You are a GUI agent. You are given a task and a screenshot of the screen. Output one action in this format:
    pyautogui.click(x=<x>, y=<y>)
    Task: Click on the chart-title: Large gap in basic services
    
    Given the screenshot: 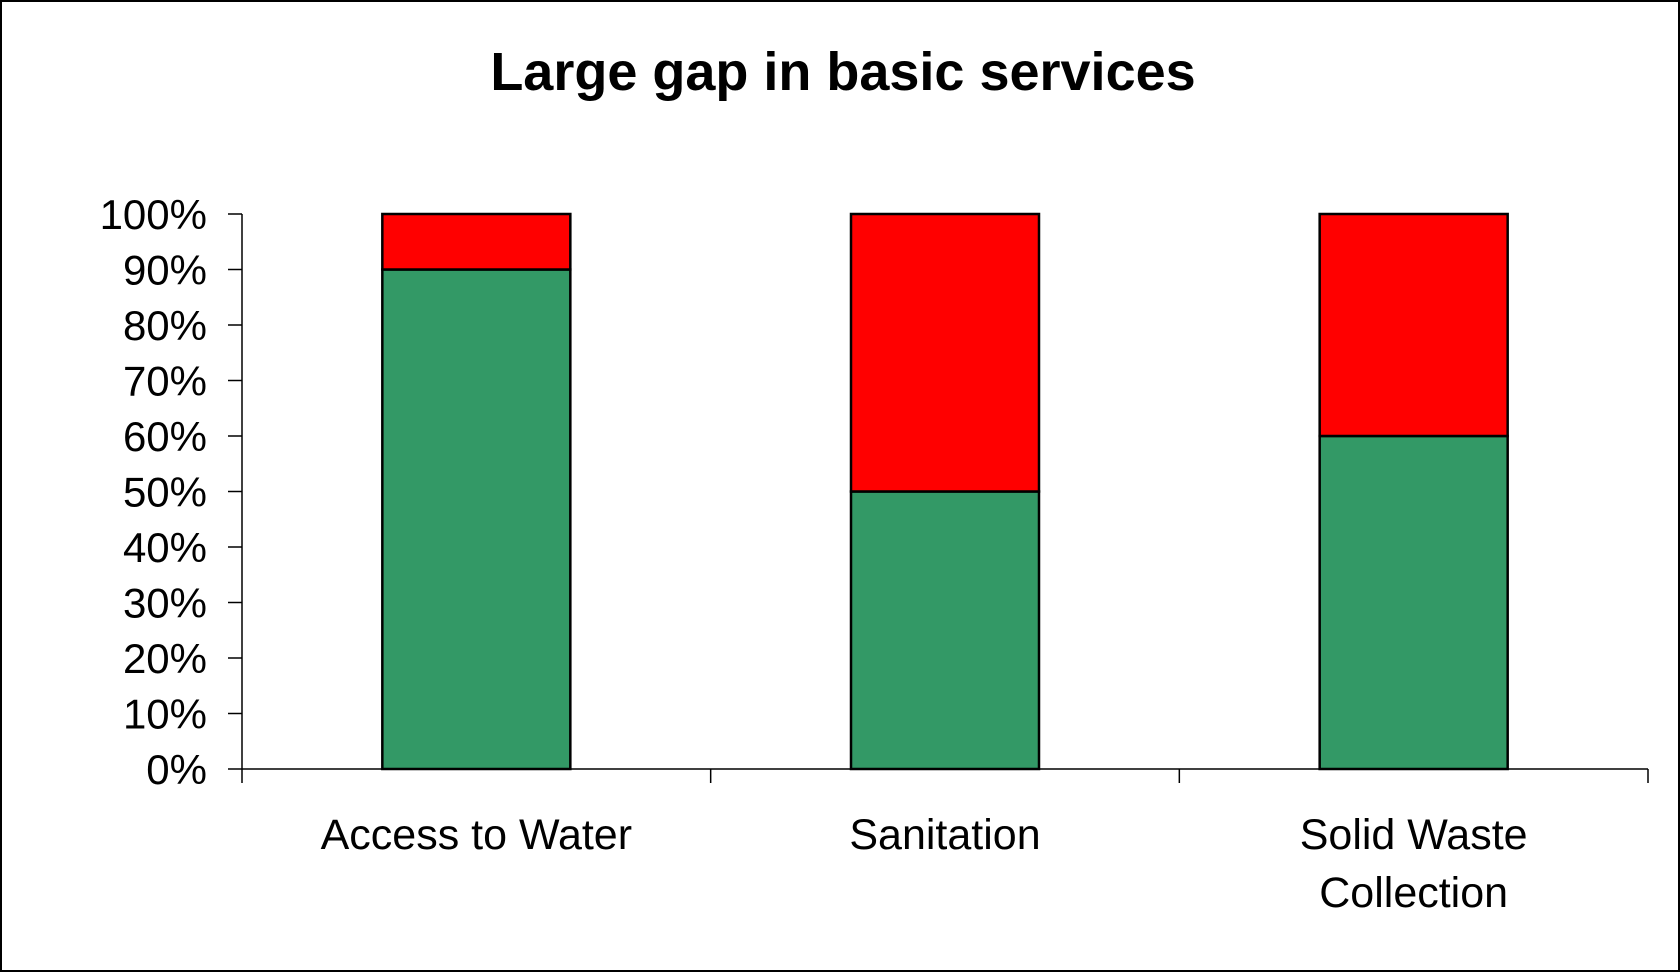 What is the action you would take?
    pyautogui.click(x=842, y=72)
    